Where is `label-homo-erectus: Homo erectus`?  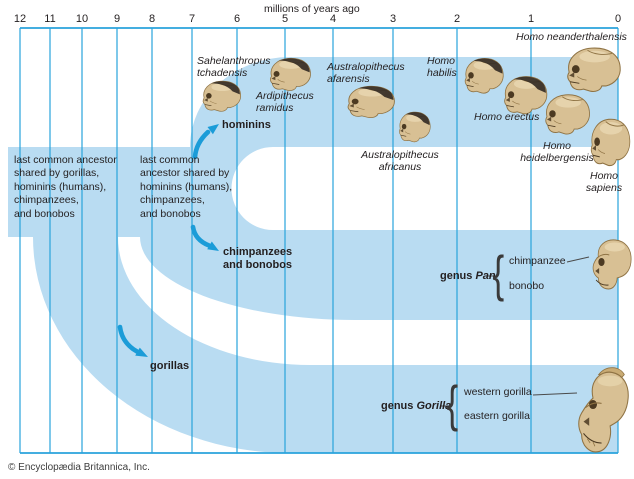 label-homo-erectus: Homo erectus is located at coordinates (507, 117).